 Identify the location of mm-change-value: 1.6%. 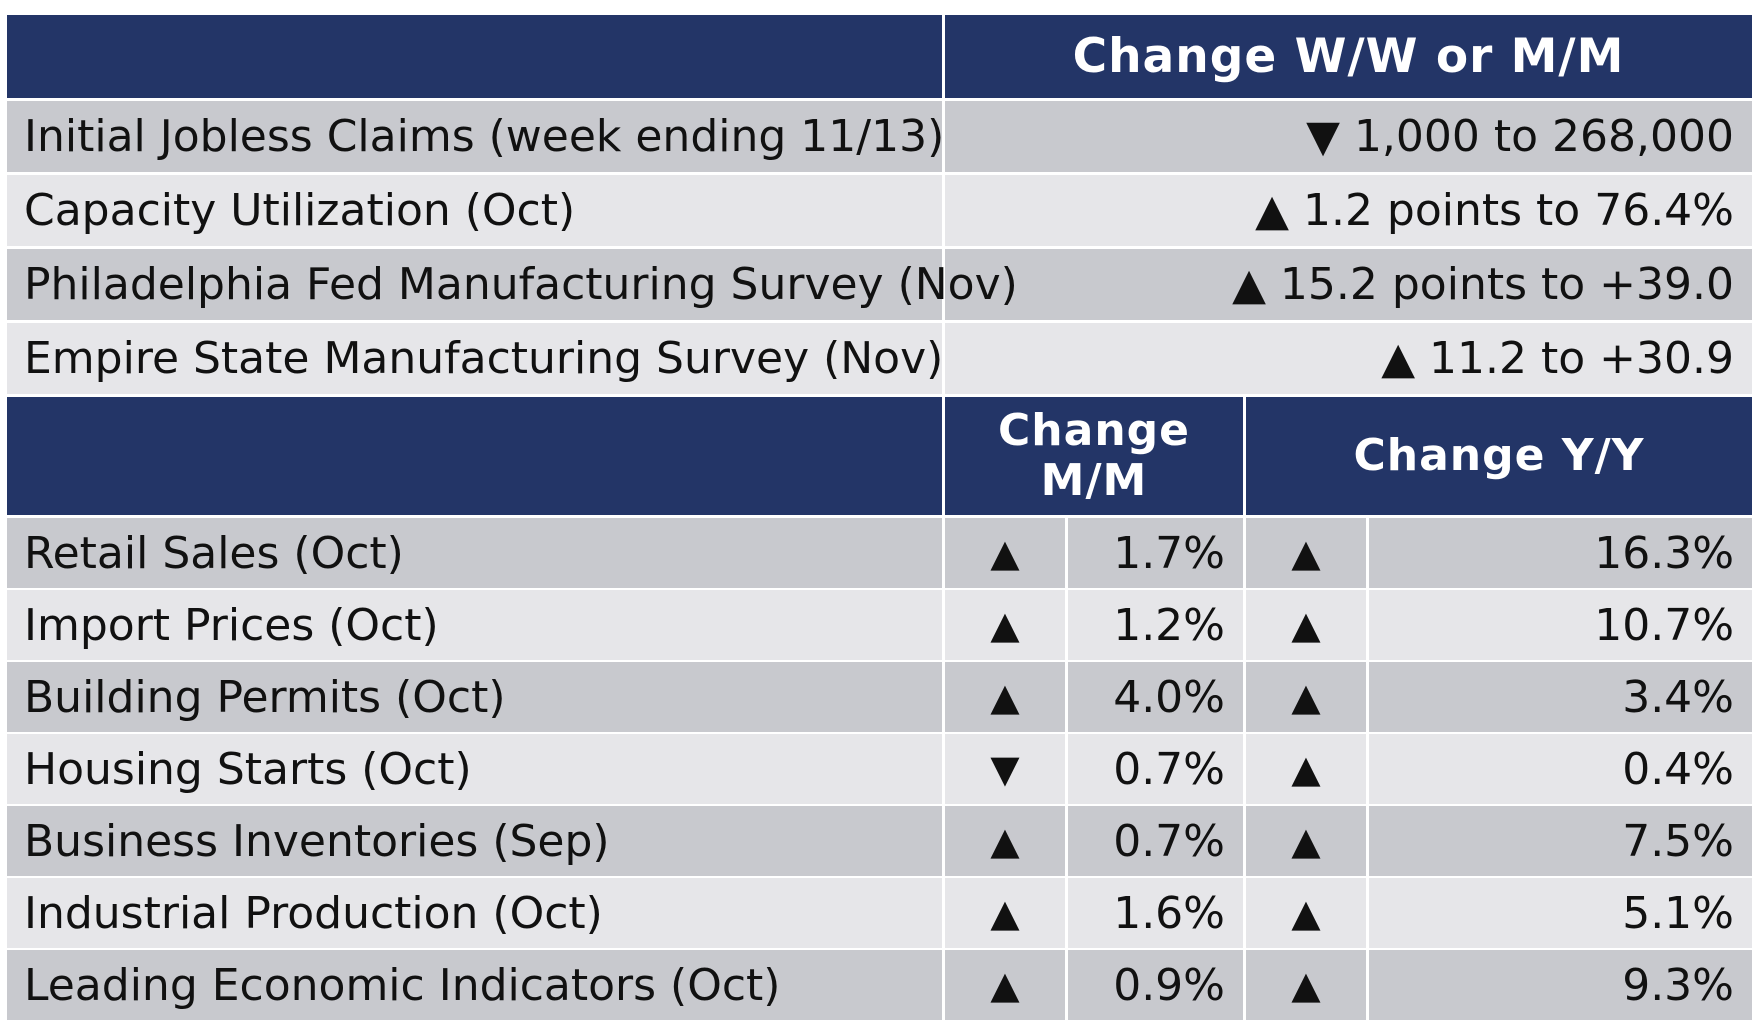
(1157, 914).